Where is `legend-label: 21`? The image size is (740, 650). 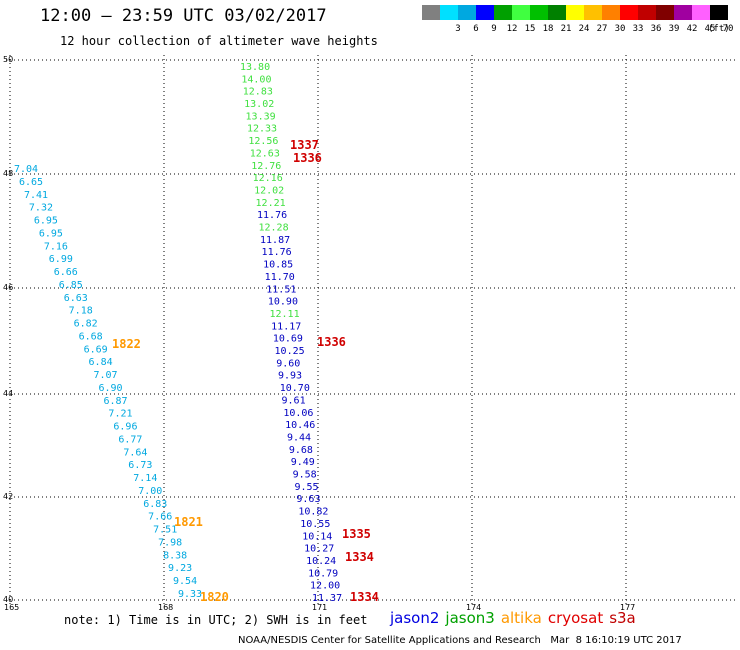
legend-label: 21 is located at coordinates (566, 29).